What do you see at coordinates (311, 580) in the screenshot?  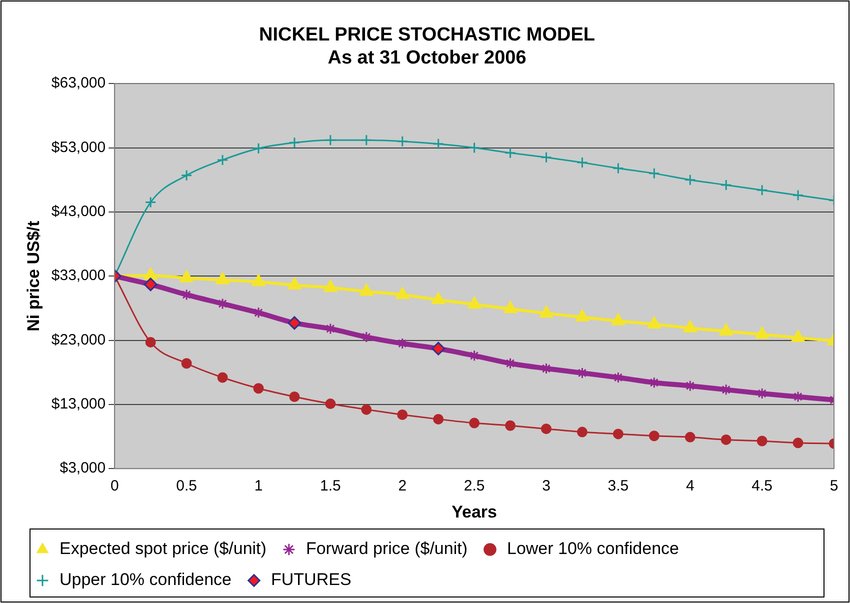 I see `legend-label: FUTURES` at bounding box center [311, 580].